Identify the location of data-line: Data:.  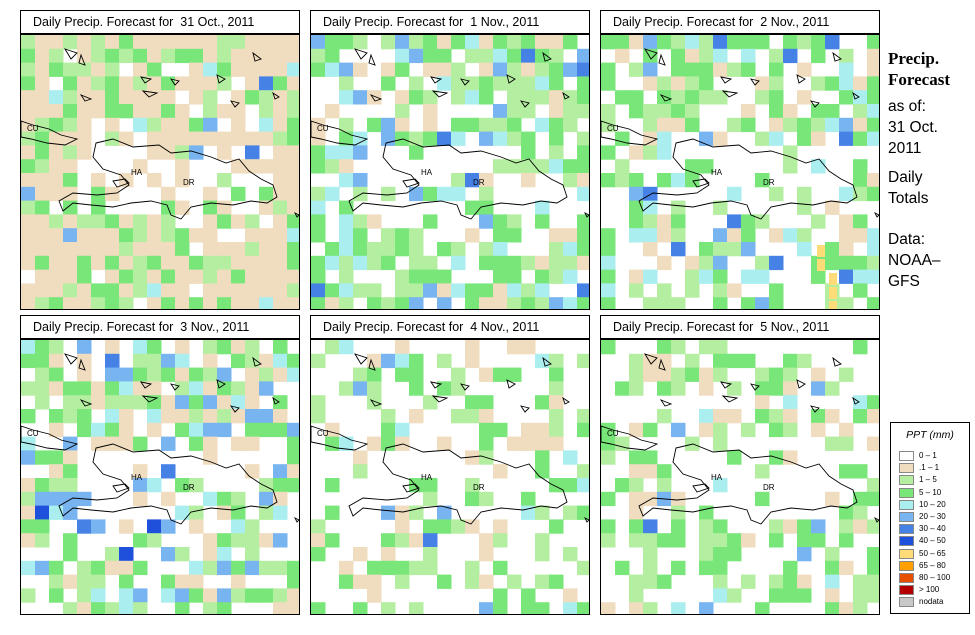
(907, 239).